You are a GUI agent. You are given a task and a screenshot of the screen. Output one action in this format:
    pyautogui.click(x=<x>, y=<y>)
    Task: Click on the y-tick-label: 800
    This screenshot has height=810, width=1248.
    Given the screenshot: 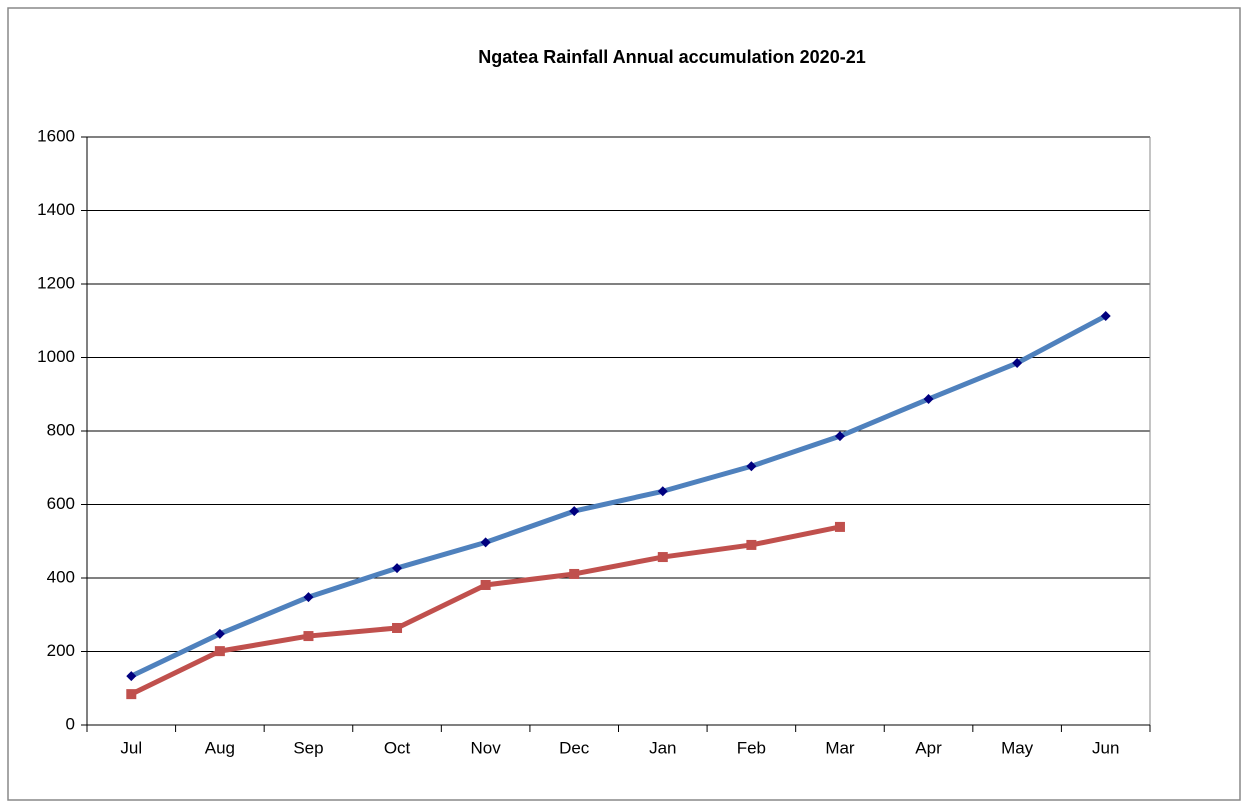 What is the action you would take?
    pyautogui.click(x=61, y=429)
    